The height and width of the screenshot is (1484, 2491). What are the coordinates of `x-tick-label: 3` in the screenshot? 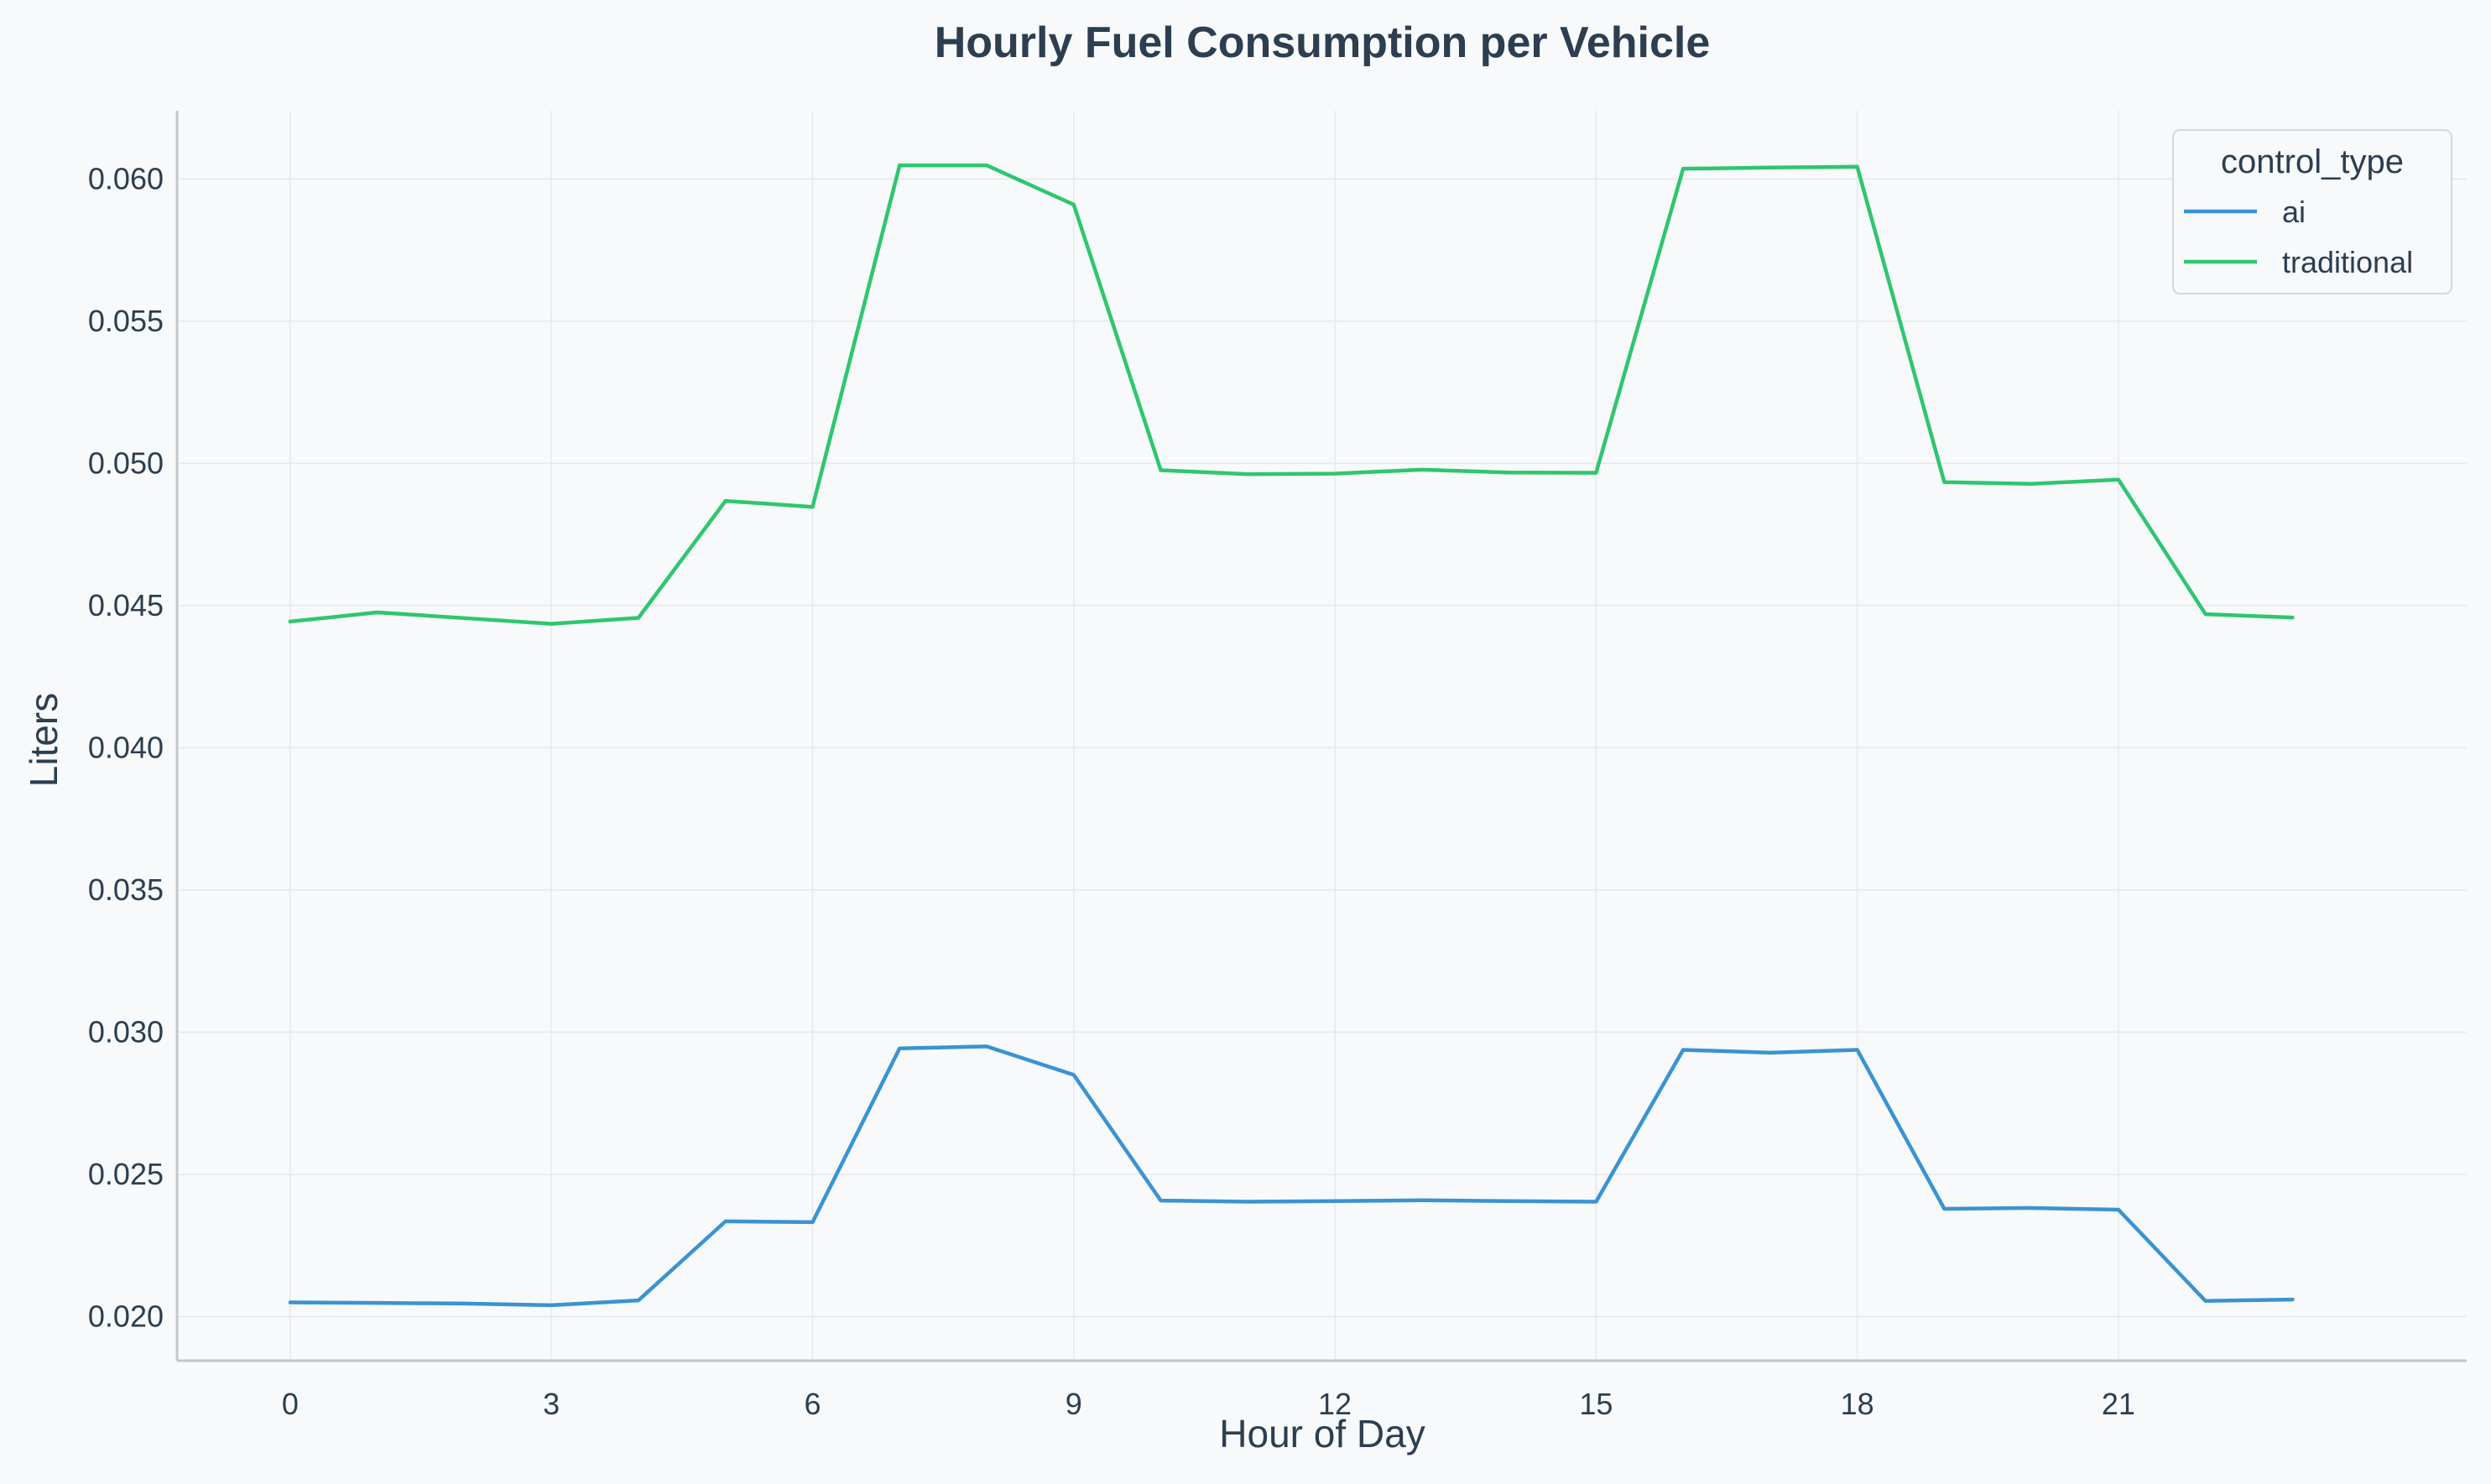 It's located at (551, 1404).